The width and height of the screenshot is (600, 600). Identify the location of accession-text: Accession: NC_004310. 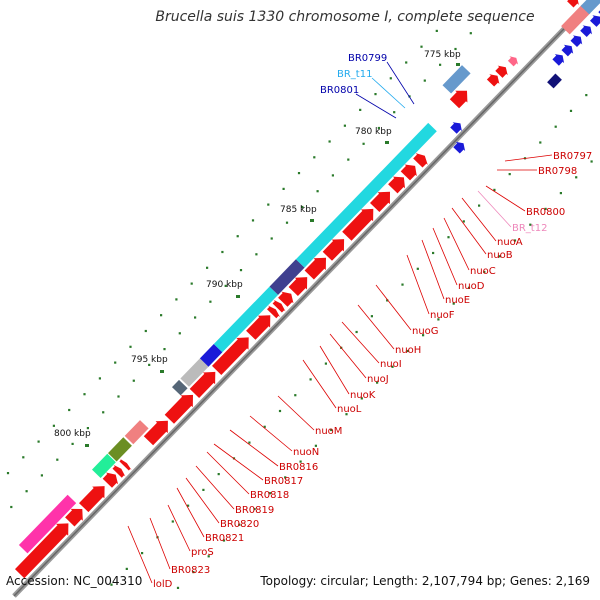
(74, 581).